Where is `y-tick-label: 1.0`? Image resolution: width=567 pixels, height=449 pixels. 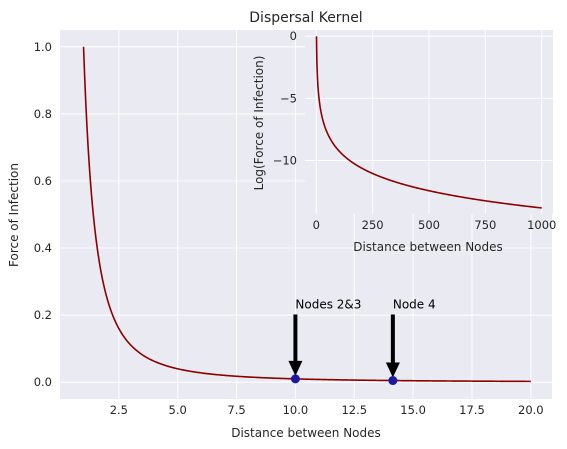 y-tick-label: 1.0 is located at coordinates (43, 47).